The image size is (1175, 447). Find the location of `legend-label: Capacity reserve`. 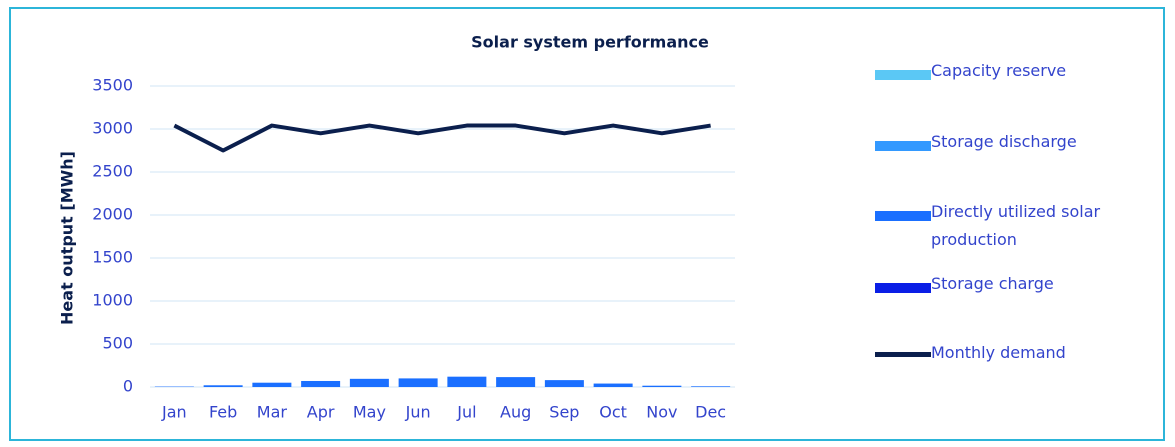

legend-label: Capacity reserve is located at coordinates (999, 70).